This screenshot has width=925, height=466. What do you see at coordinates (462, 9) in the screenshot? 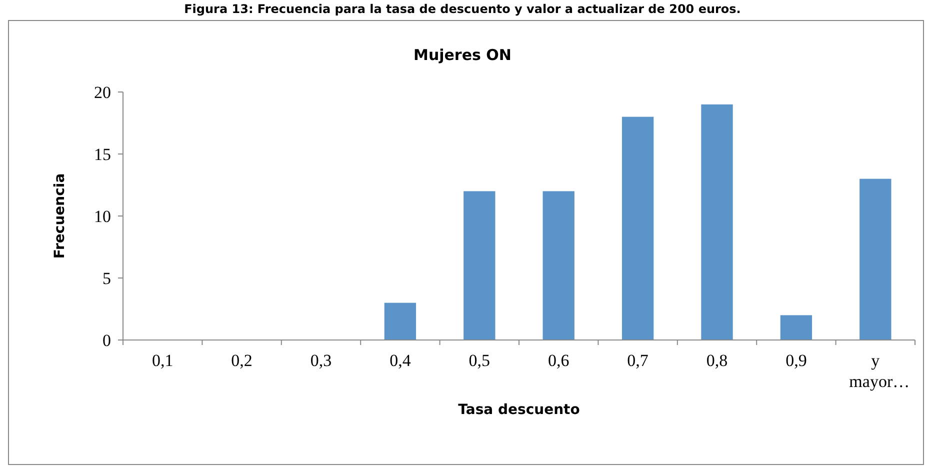
I see `text: Figura 13: Frecuencia para la tasa de descuento y valor a actualizar de 200 euros.` at bounding box center [462, 9].